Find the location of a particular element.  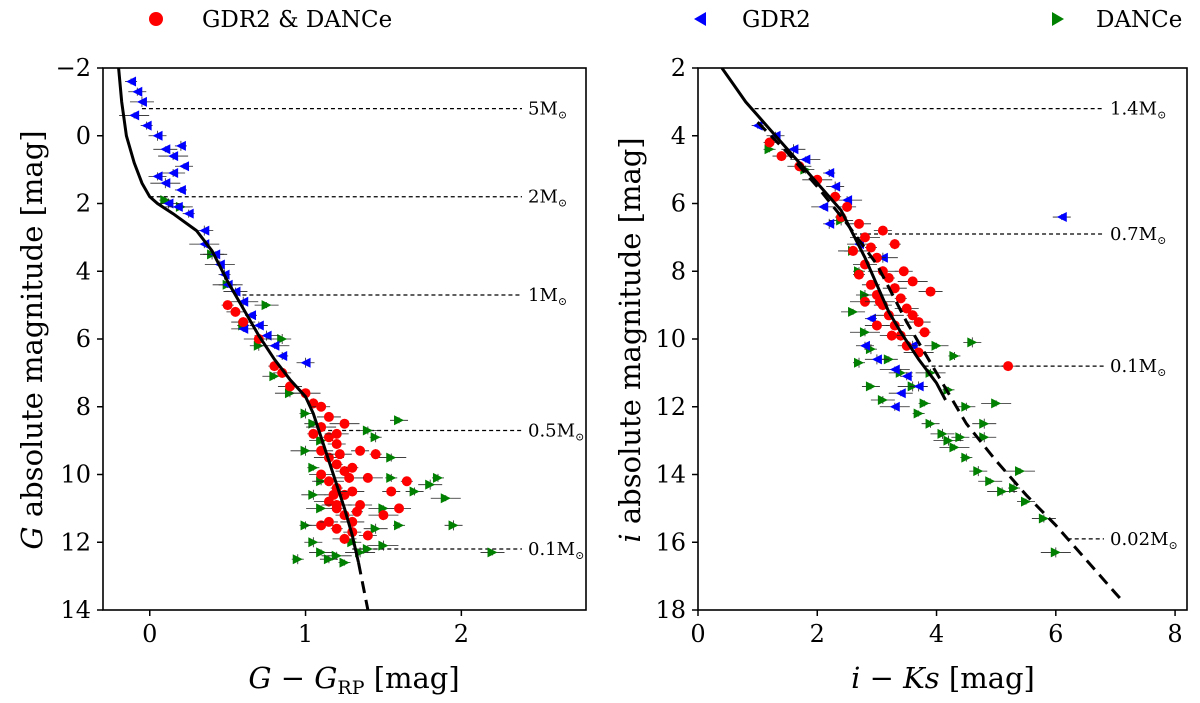

right-cmd-mass-label: 0.7M⊙ is located at coordinates (1138, 235).